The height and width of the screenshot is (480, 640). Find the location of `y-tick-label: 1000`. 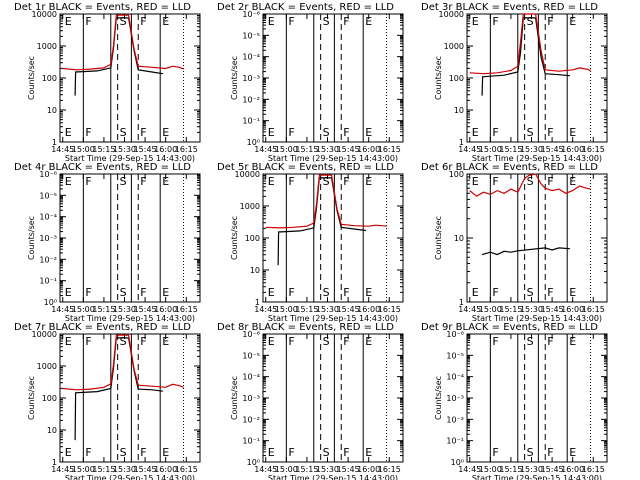

y-tick-label: 1000 is located at coordinates (454, 46).